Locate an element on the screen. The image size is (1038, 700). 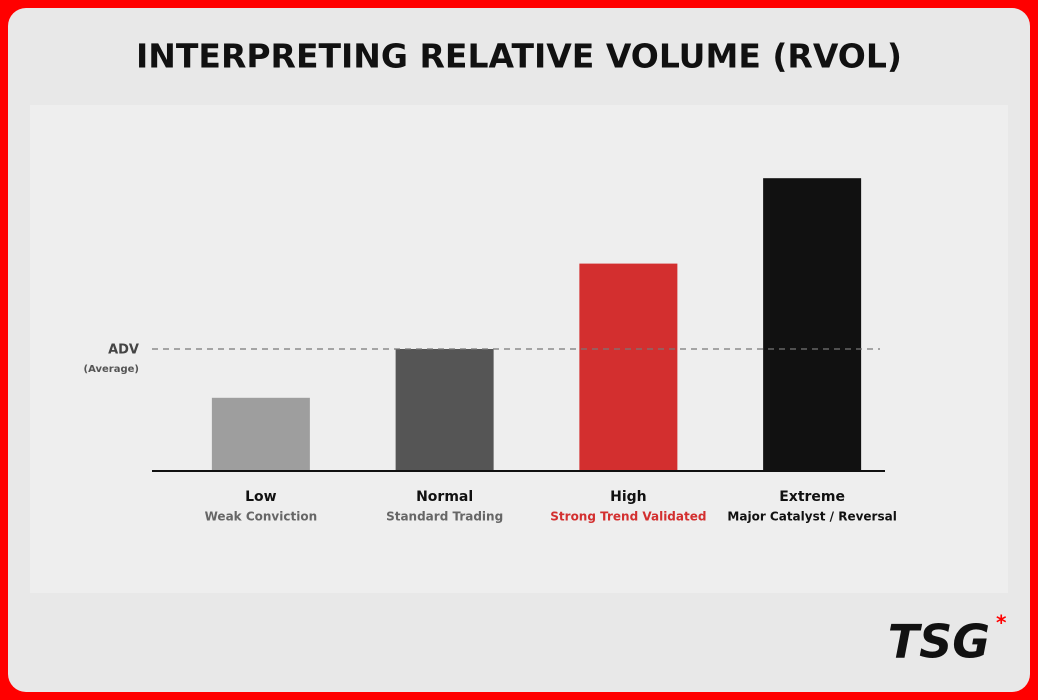
reference-sublabel: (Average) is located at coordinates (111, 369).